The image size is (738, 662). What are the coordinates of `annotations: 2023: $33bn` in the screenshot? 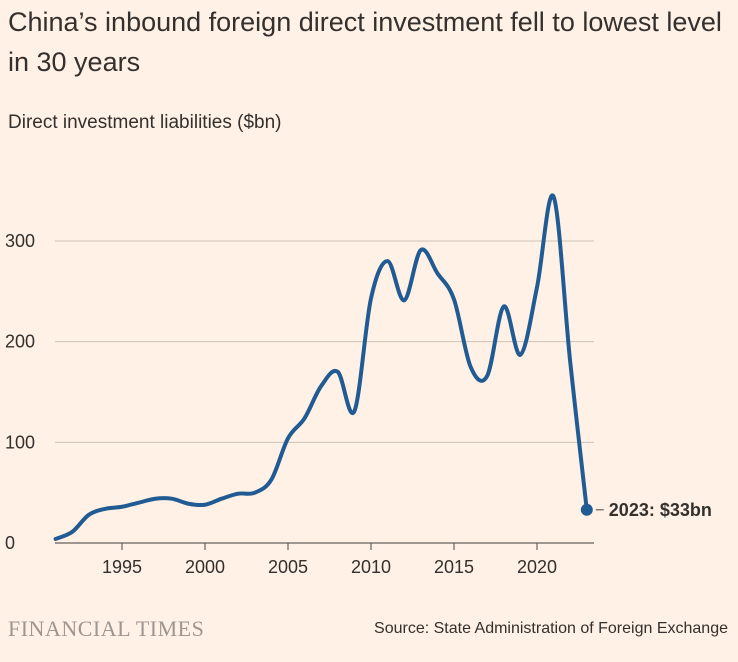 It's located at (646, 510).